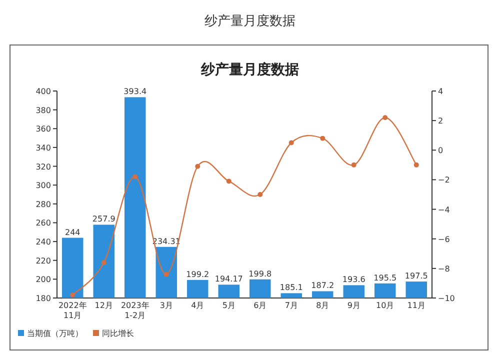  I want to click on x-tick-label: 7月, so click(291, 305).